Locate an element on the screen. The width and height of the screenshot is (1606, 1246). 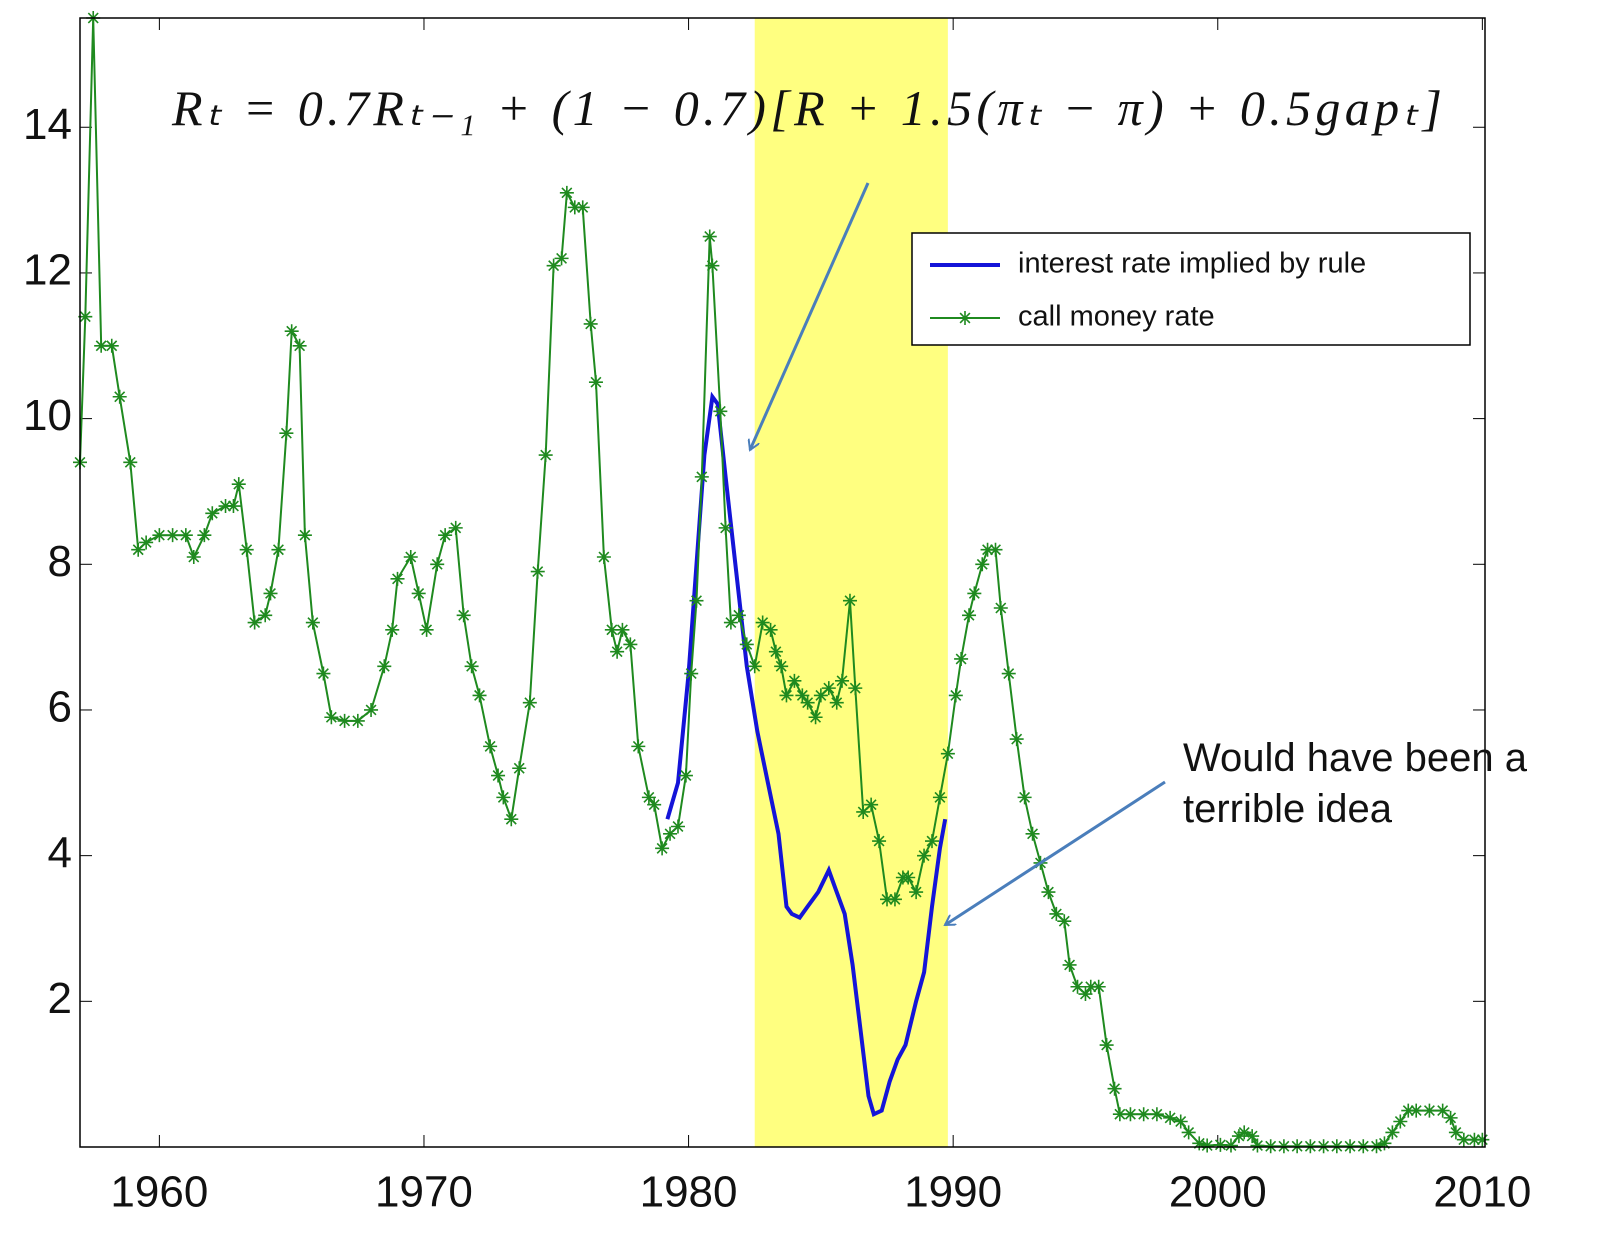
y-tick-label: 10 is located at coordinates (47, 415).